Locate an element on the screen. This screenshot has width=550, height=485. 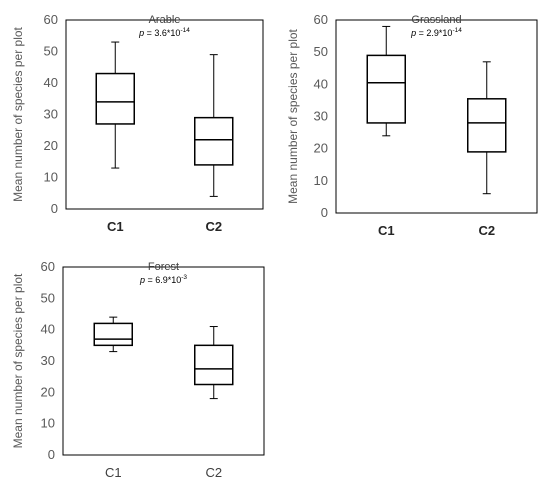
p-value-annotation: p = 2.9*10-14 is located at coordinates (436, 32).